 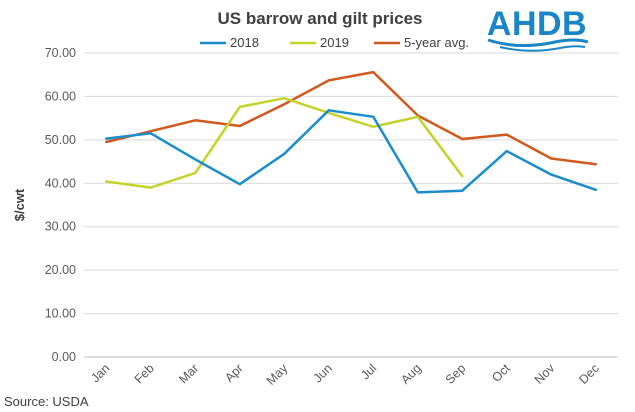 What do you see at coordinates (100, 373) in the screenshot?
I see `x-tick-label: Jan` at bounding box center [100, 373].